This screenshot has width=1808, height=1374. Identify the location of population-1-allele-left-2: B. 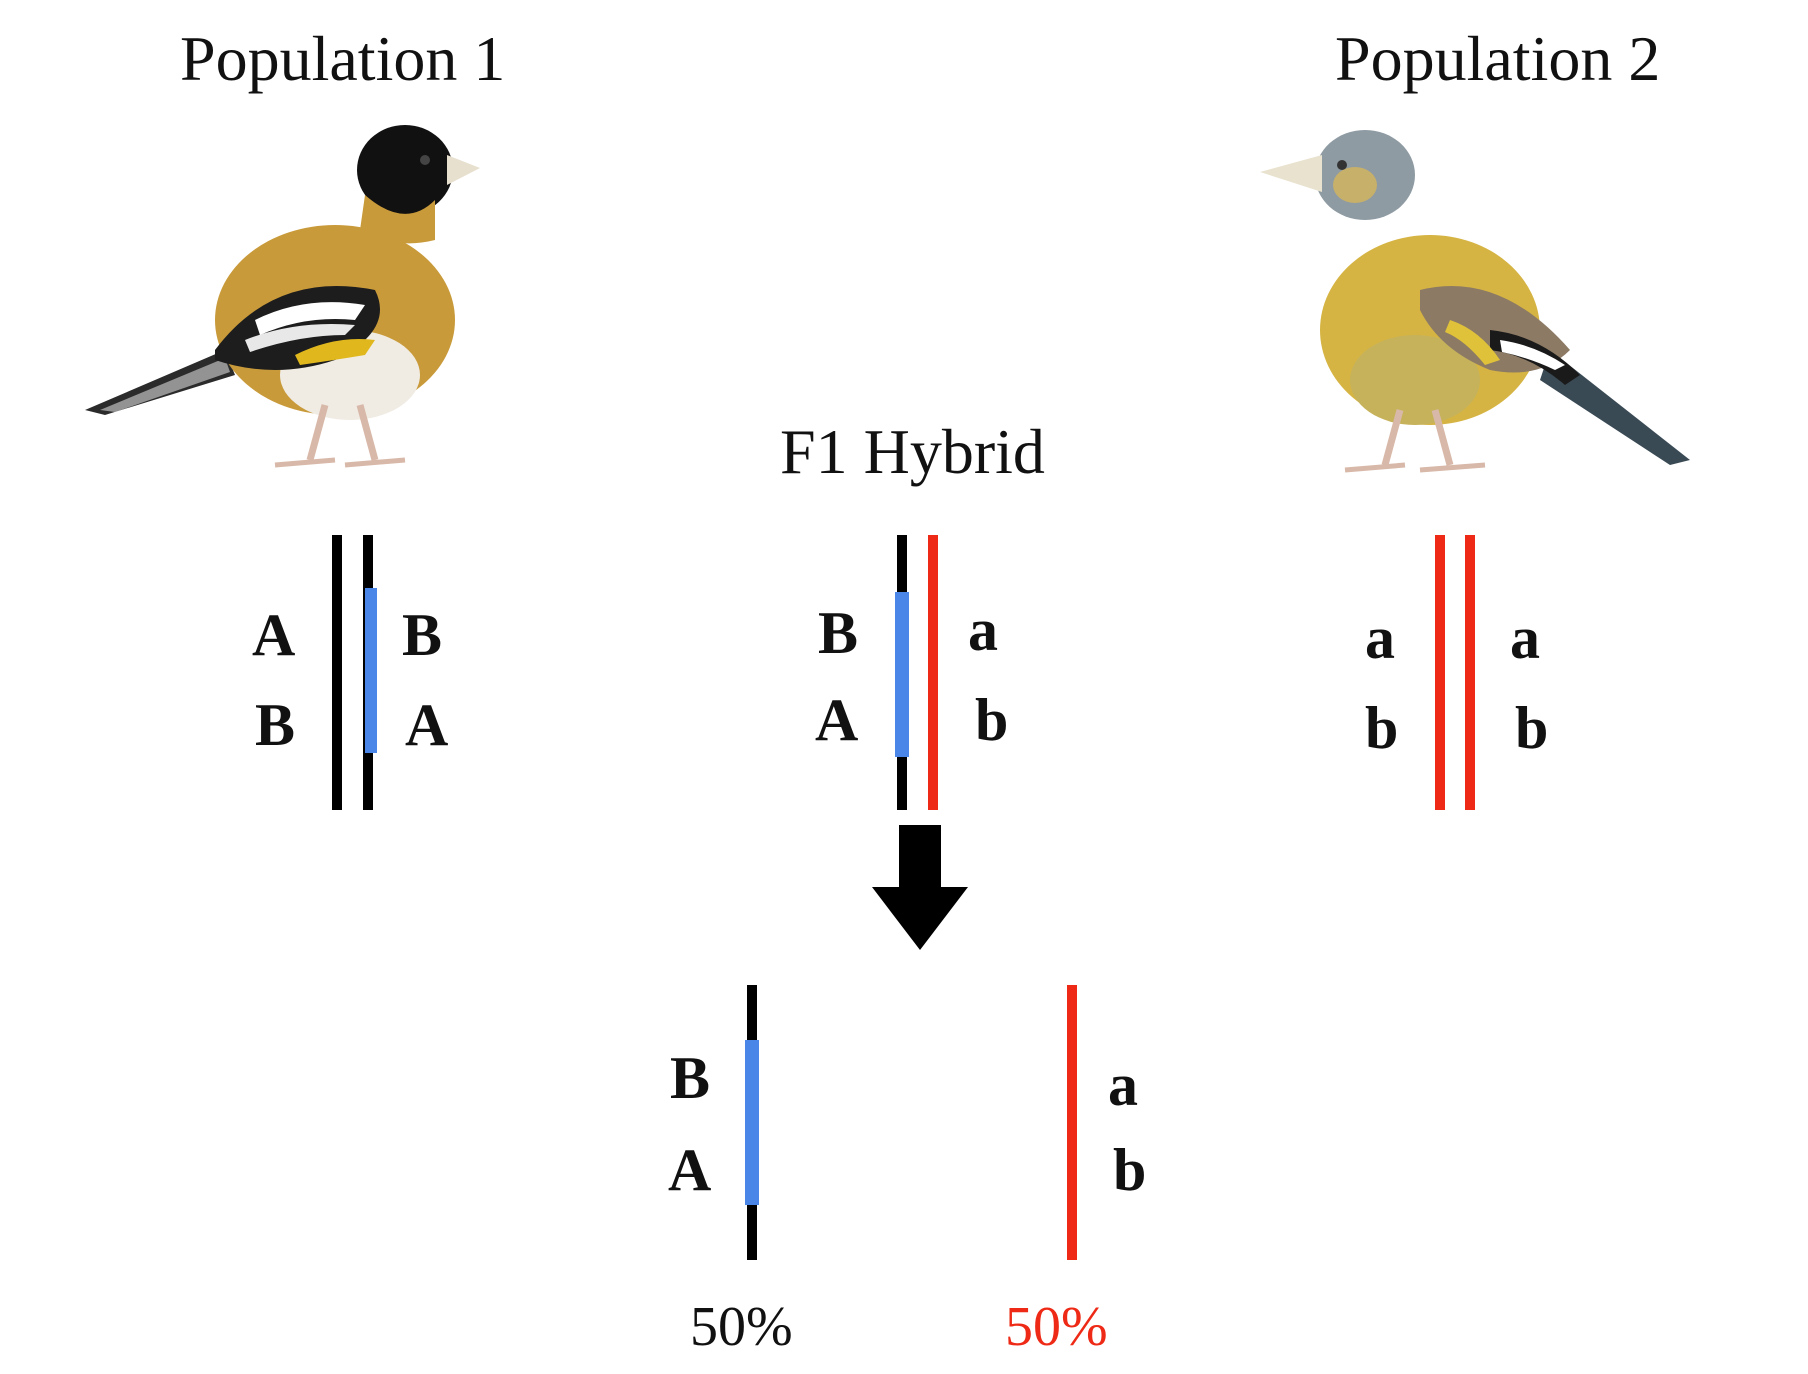
(275, 725).